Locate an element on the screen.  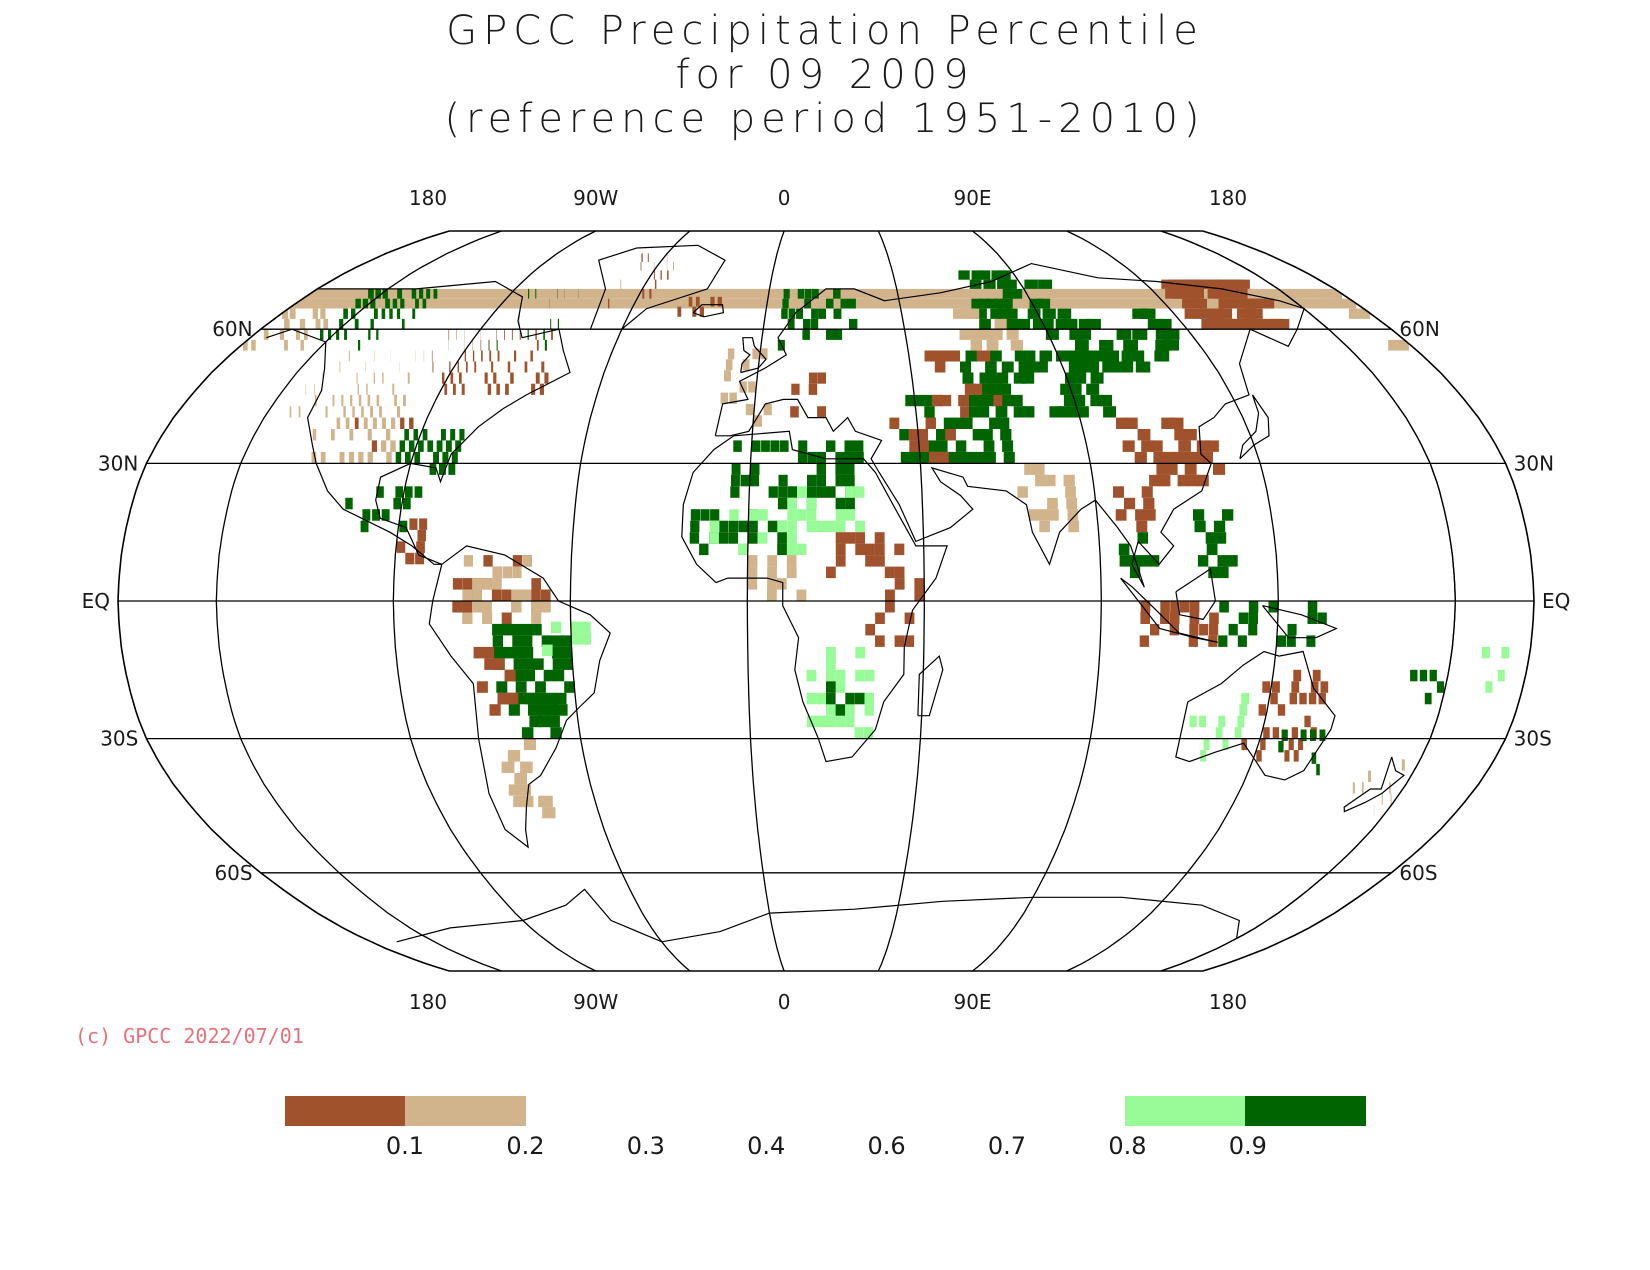
longitude-line--45 is located at coordinates (630, 601).